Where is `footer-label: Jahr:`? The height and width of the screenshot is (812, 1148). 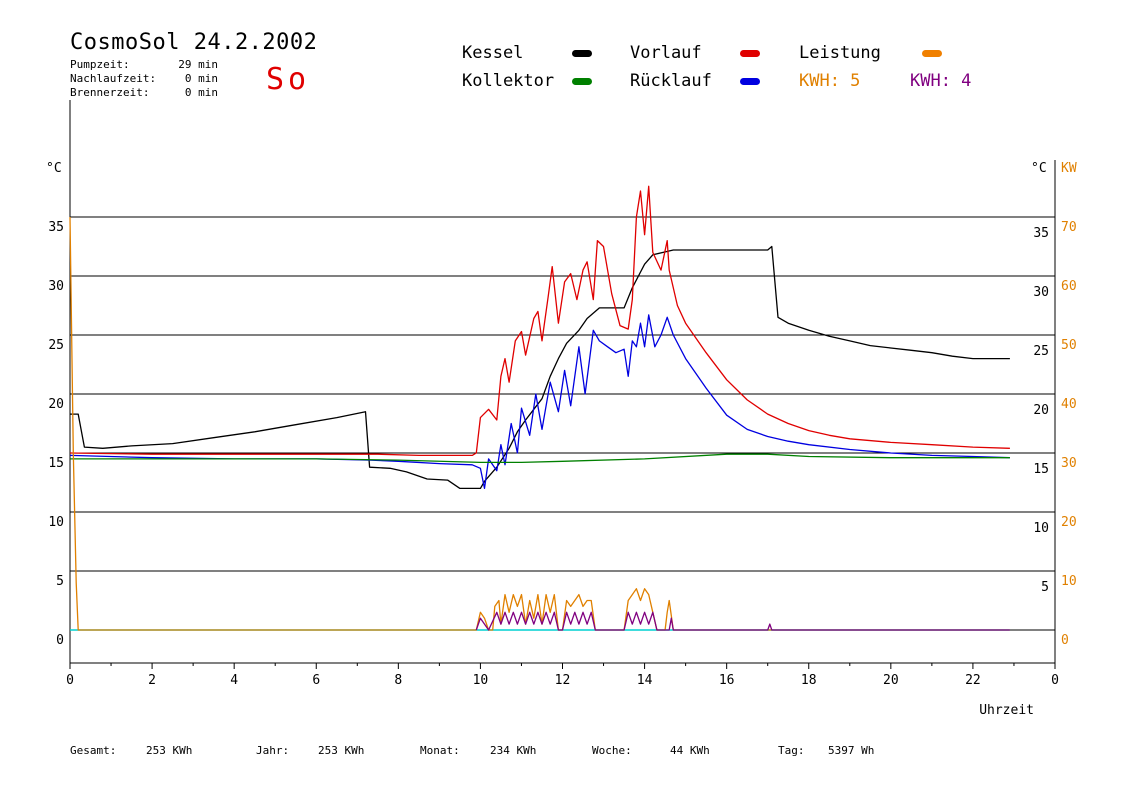 footer-label: Jahr: is located at coordinates (273, 750).